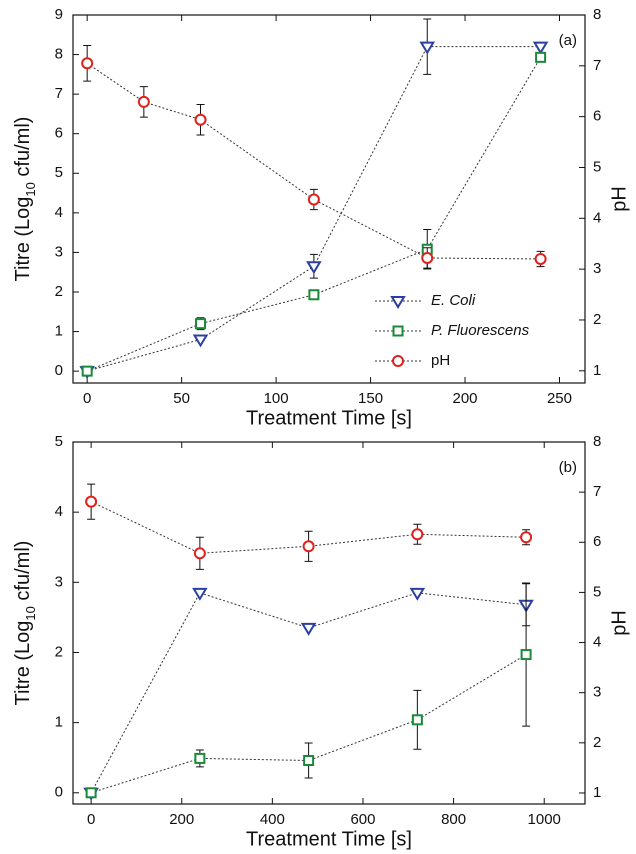 This screenshot has height=854, width=636. Describe the element at coordinates (308, 724) in the screenshot. I see `series-line` at that location.